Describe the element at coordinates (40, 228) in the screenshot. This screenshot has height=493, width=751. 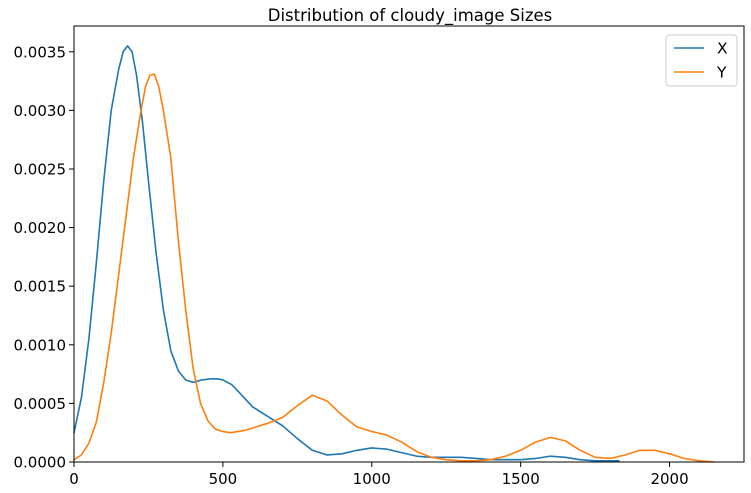
I see `y-tick-label: 0.0020` at that location.